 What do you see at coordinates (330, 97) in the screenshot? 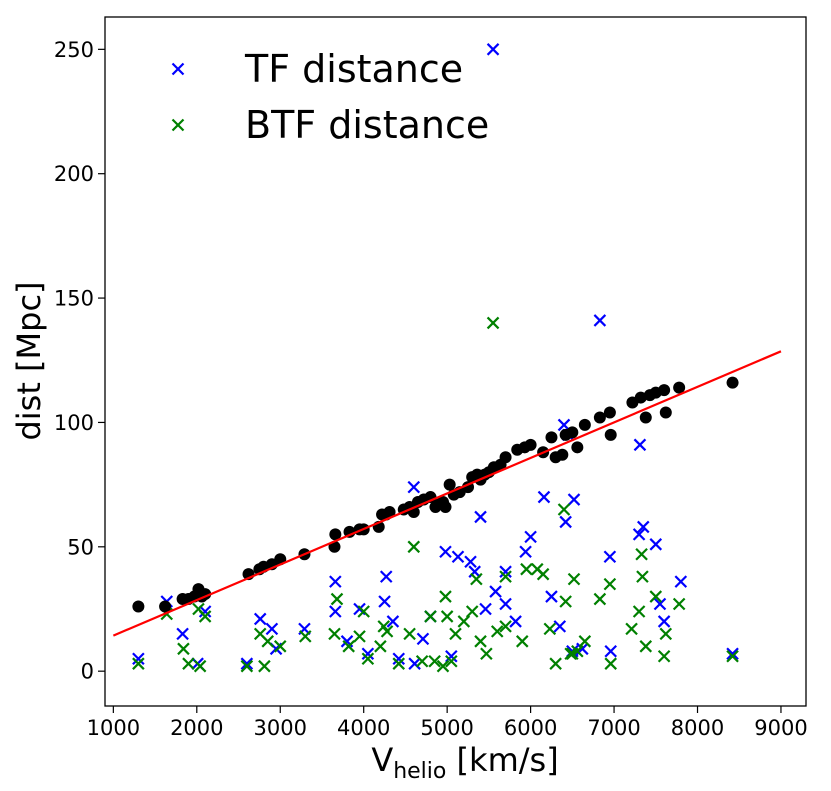
I see `legend: TF distance BTF distance` at bounding box center [330, 97].